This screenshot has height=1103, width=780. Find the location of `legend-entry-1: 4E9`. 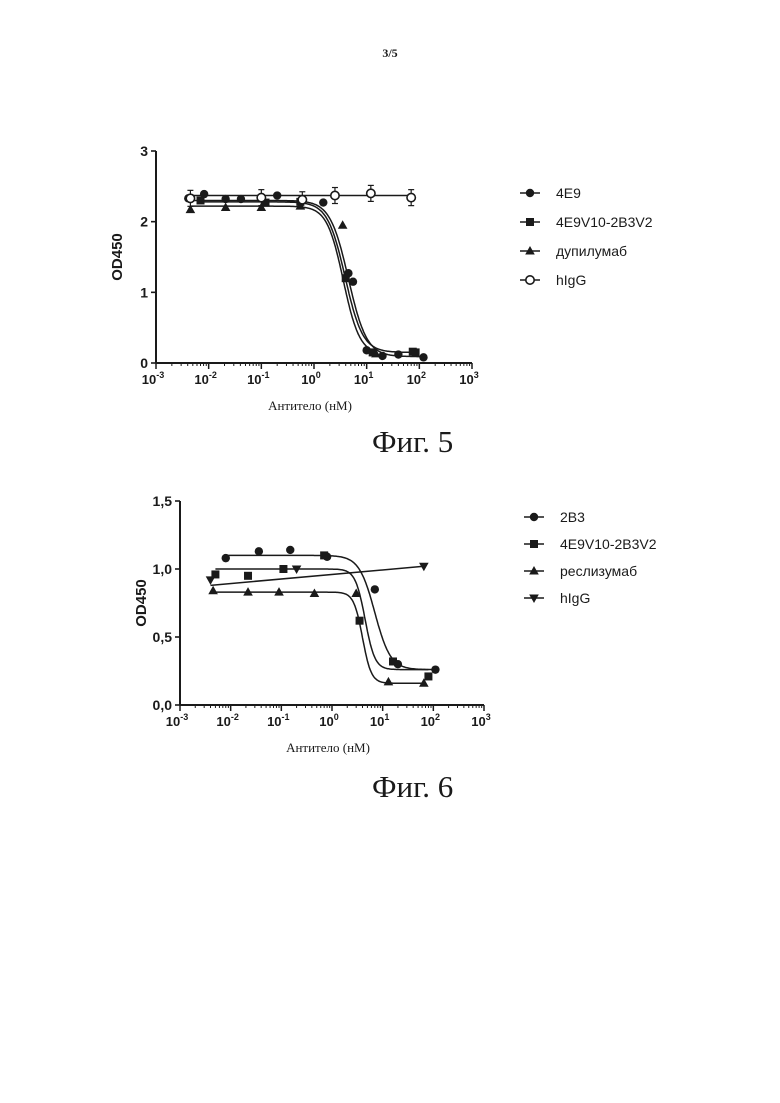

legend-entry-1: 4E9 is located at coordinates (550, 193).